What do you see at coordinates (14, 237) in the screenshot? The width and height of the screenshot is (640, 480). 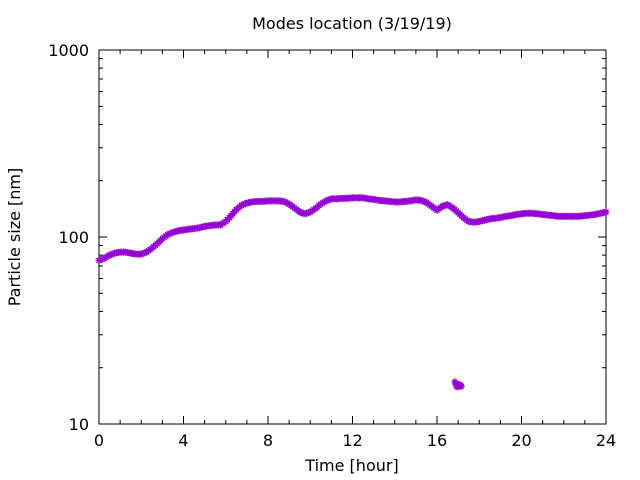 I see `y-axis-label: Particle size [nm]` at bounding box center [14, 237].